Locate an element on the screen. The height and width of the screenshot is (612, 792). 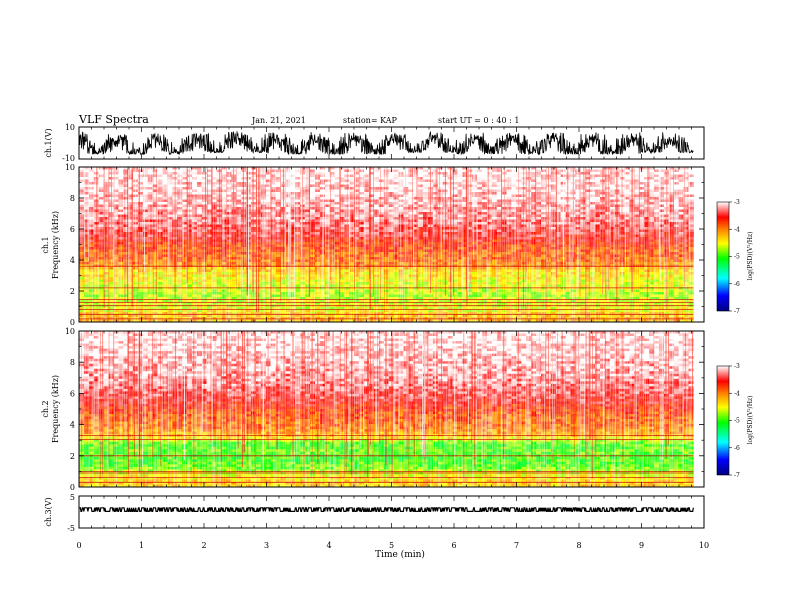
start-time-label: start UT = 0 : 40 : 1 is located at coordinates (478, 120).